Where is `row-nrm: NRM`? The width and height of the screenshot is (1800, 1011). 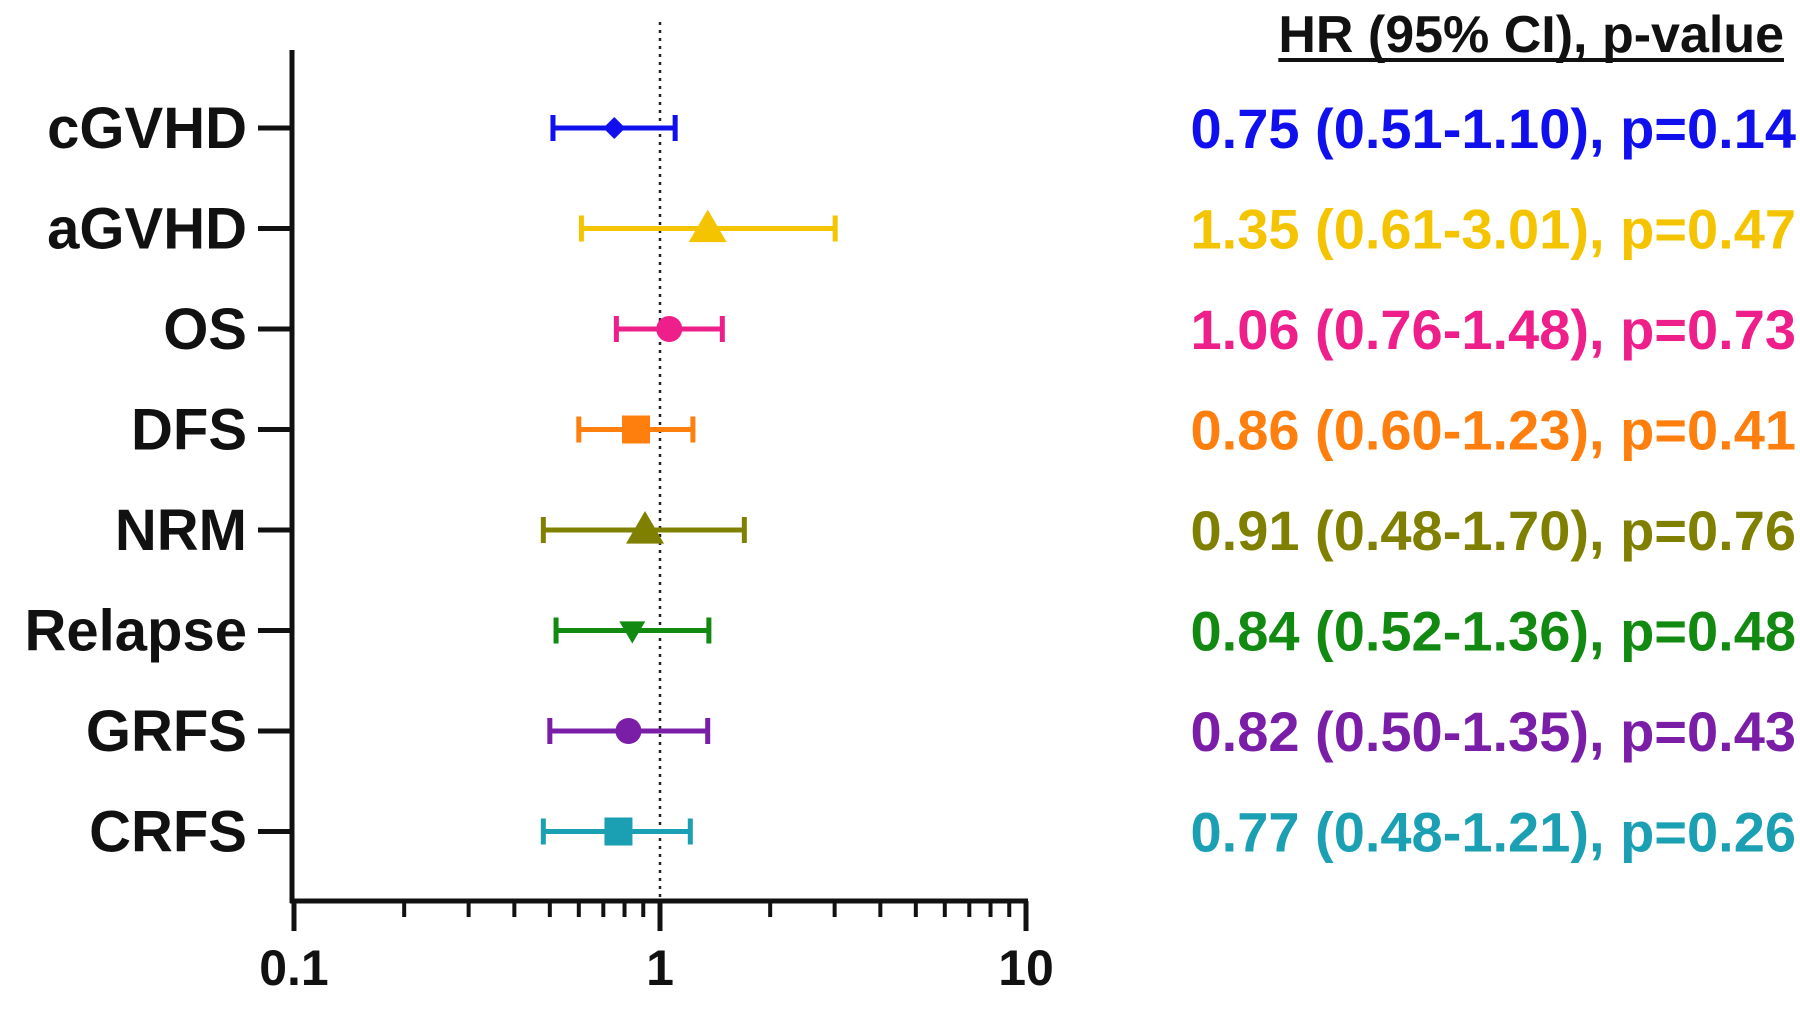
row-nrm: NRM is located at coordinates (431, 530).